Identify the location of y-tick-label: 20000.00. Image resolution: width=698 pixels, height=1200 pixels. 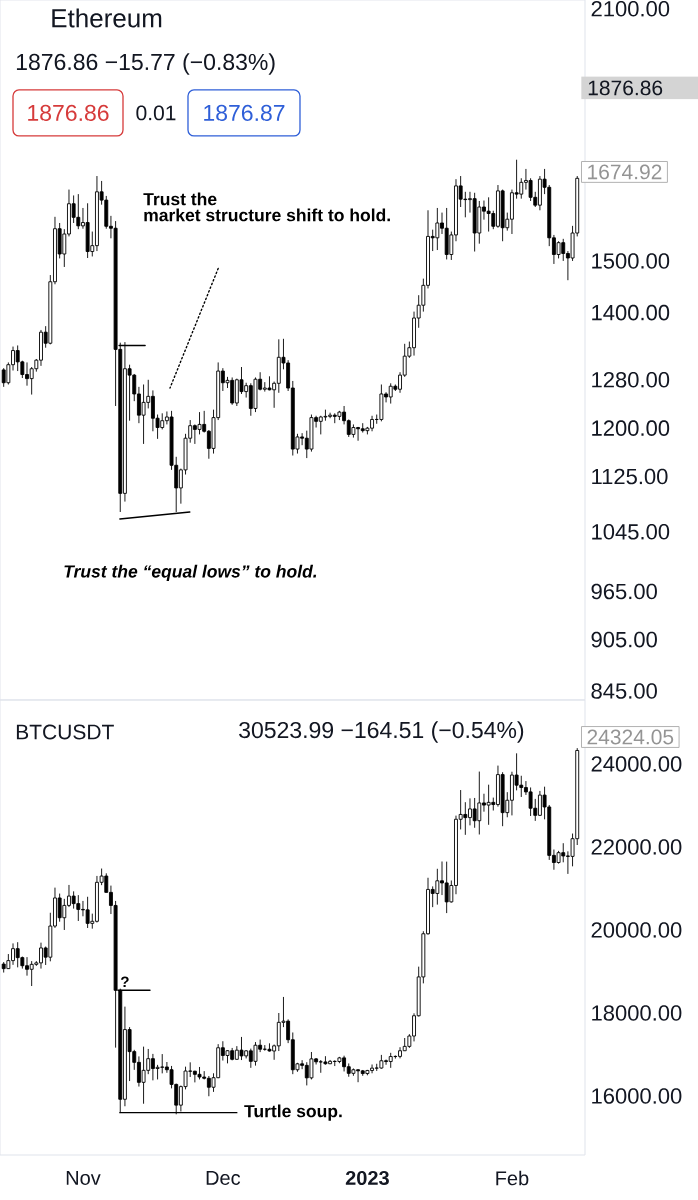
(636, 930).